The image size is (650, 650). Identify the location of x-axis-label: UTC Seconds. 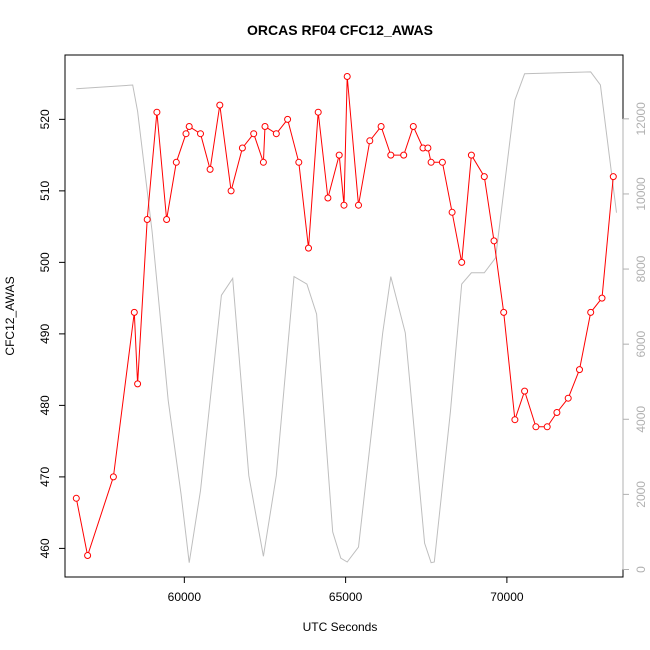
(340, 627).